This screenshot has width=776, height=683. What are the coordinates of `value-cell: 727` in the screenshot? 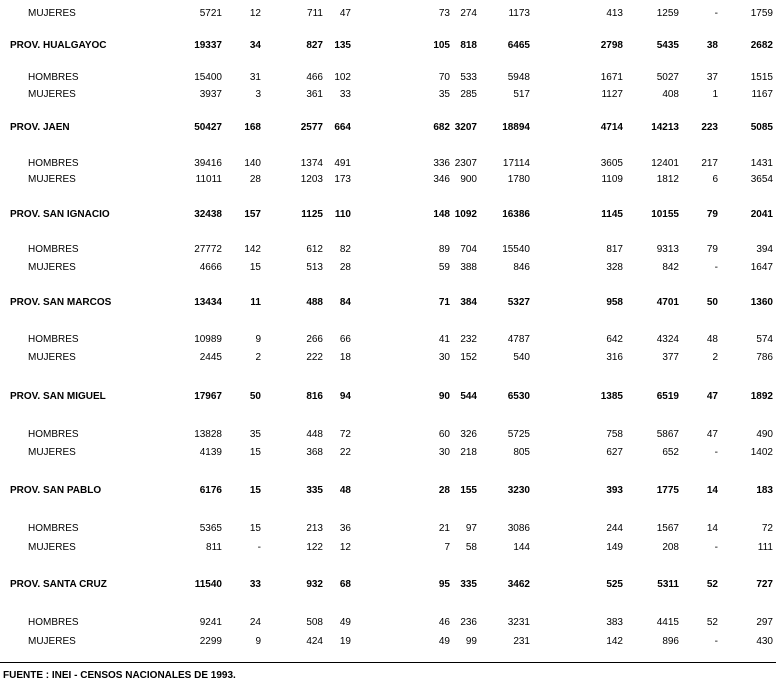 It's located at (764, 584).